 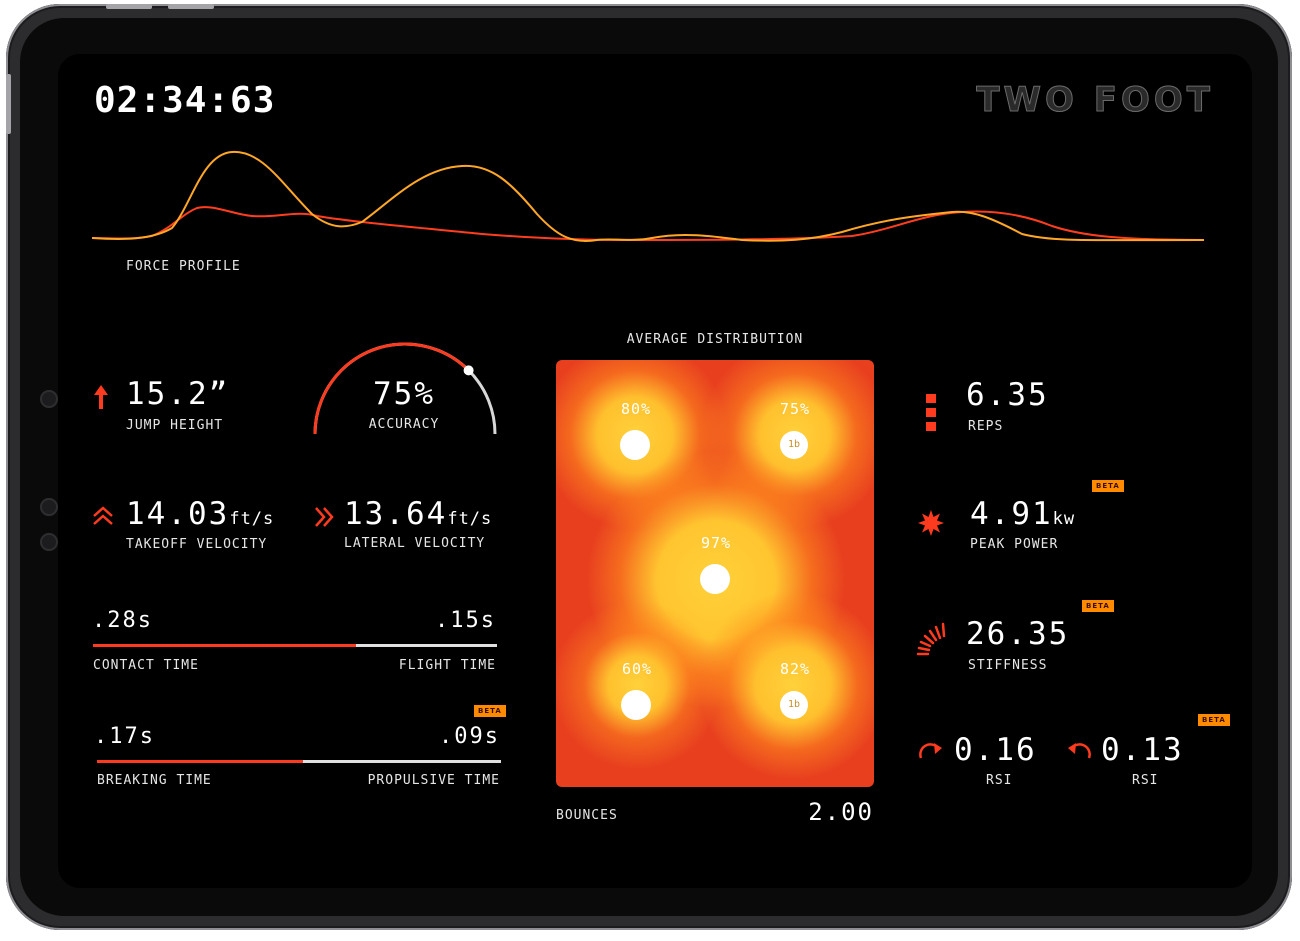 I want to click on rotate-counterclockwise-icon, so click(x=1079, y=751).